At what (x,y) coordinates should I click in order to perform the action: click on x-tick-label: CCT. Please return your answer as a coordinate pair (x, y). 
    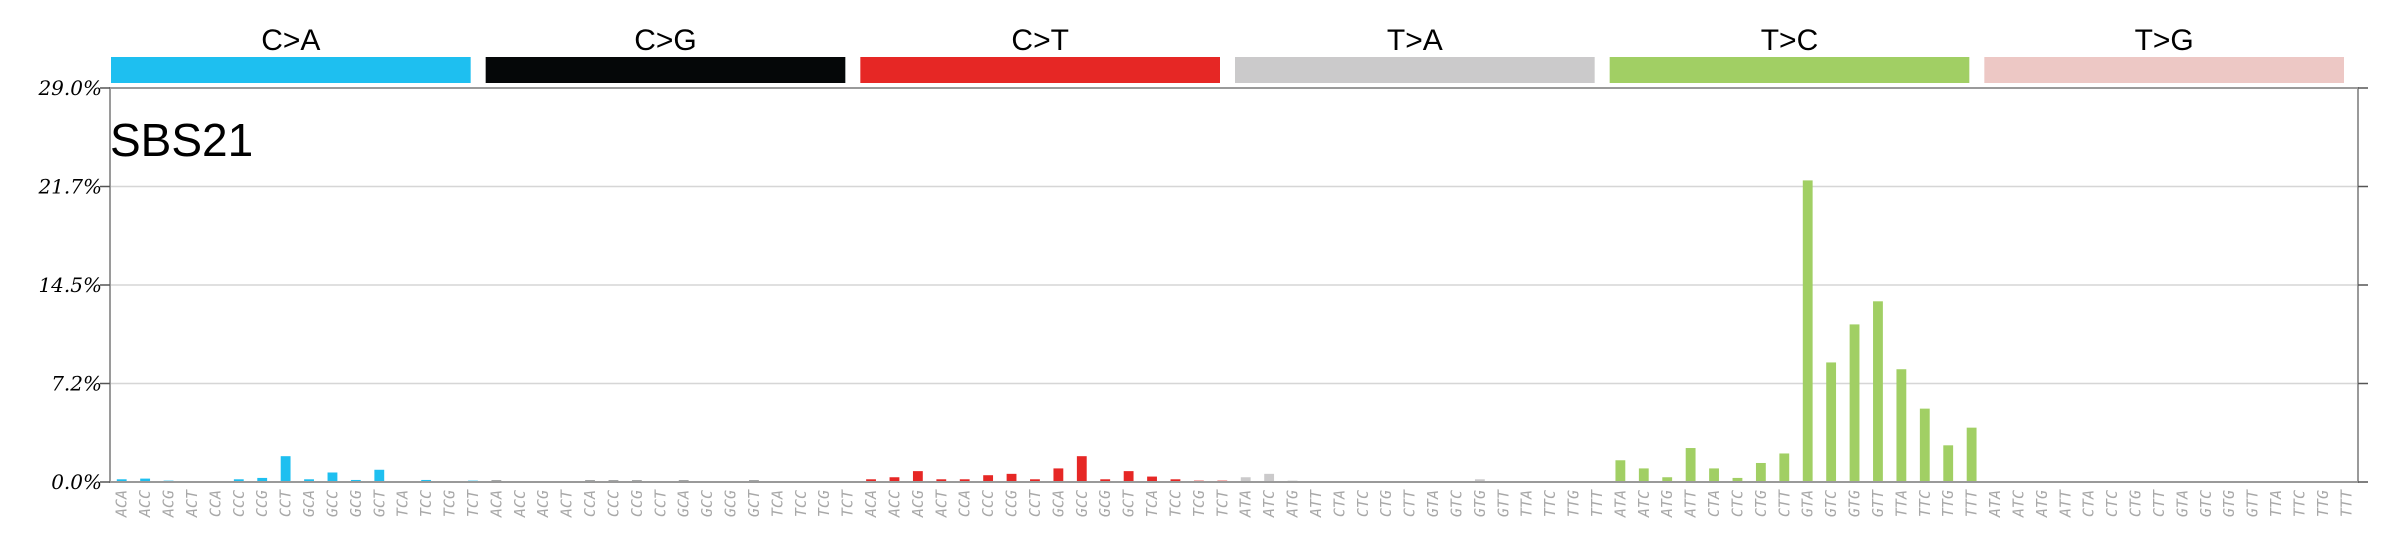
    Looking at the image, I should click on (1035, 503).